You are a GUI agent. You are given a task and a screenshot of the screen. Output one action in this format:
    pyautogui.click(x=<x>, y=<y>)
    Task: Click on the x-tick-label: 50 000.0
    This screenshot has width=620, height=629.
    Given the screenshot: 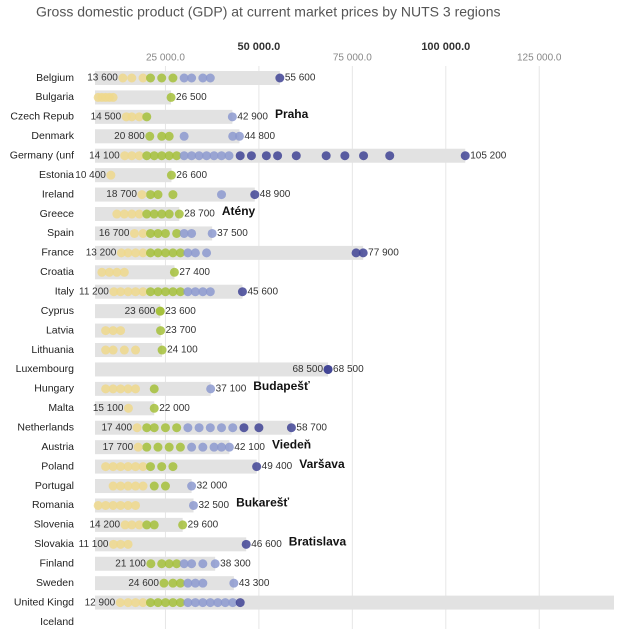 What is the action you would take?
    pyautogui.click(x=258, y=47)
    